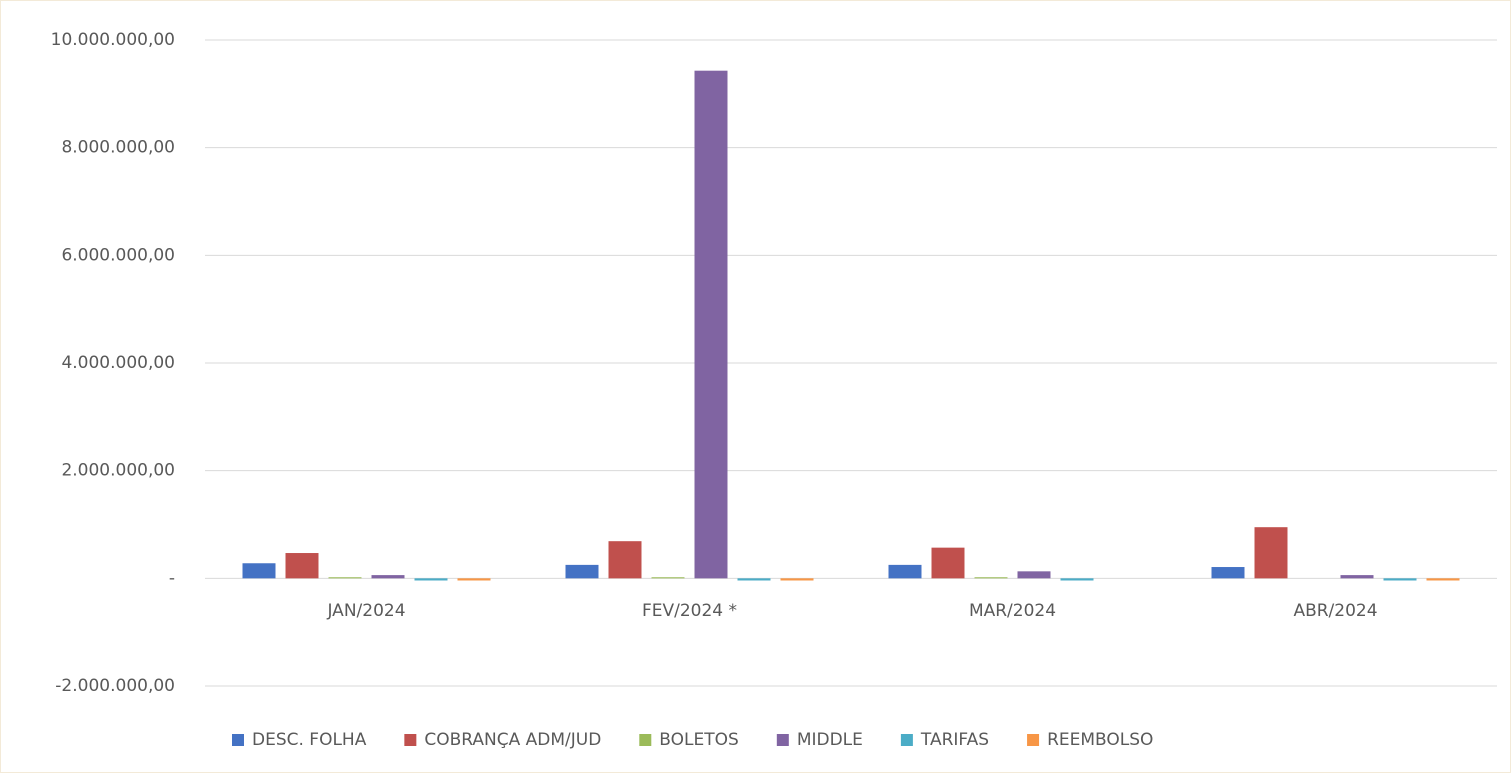  I want to click on x-tick-label: JAN/2024, so click(365, 611).